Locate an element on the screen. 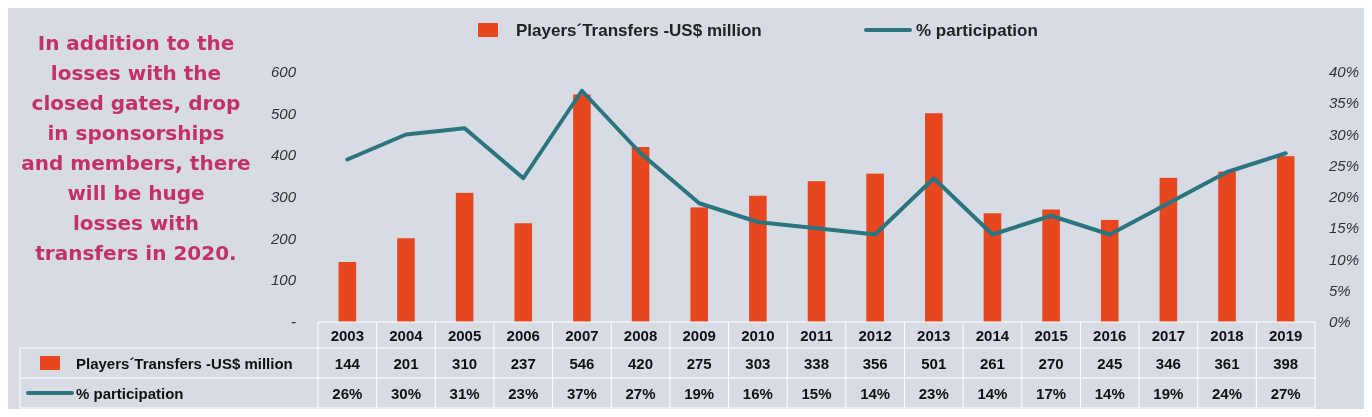 The width and height of the screenshot is (1372, 417). data-label: 201 is located at coordinates (406, 363).